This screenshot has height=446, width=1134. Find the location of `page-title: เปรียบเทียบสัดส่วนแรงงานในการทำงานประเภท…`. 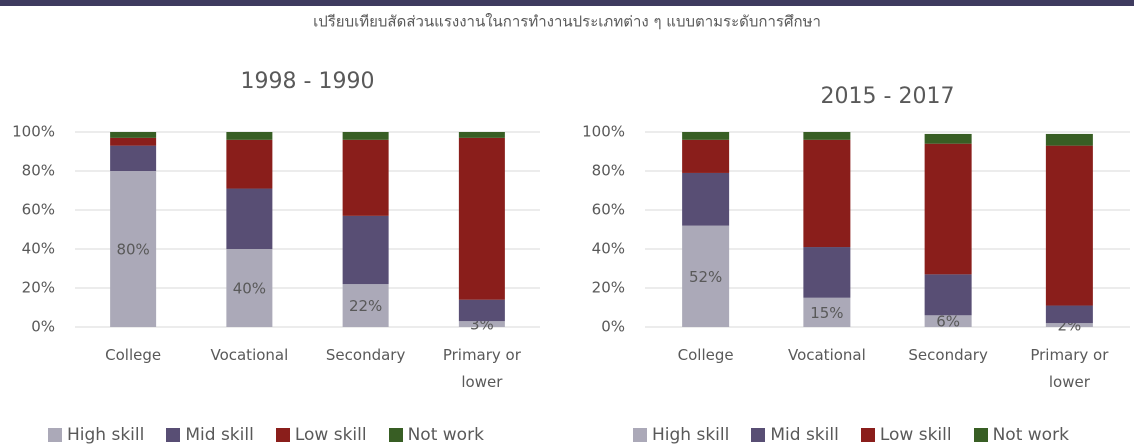

page-title: เปรียบเทียบสัดส่วนแรงงานในการทำงานประเภท… is located at coordinates (567, 22).